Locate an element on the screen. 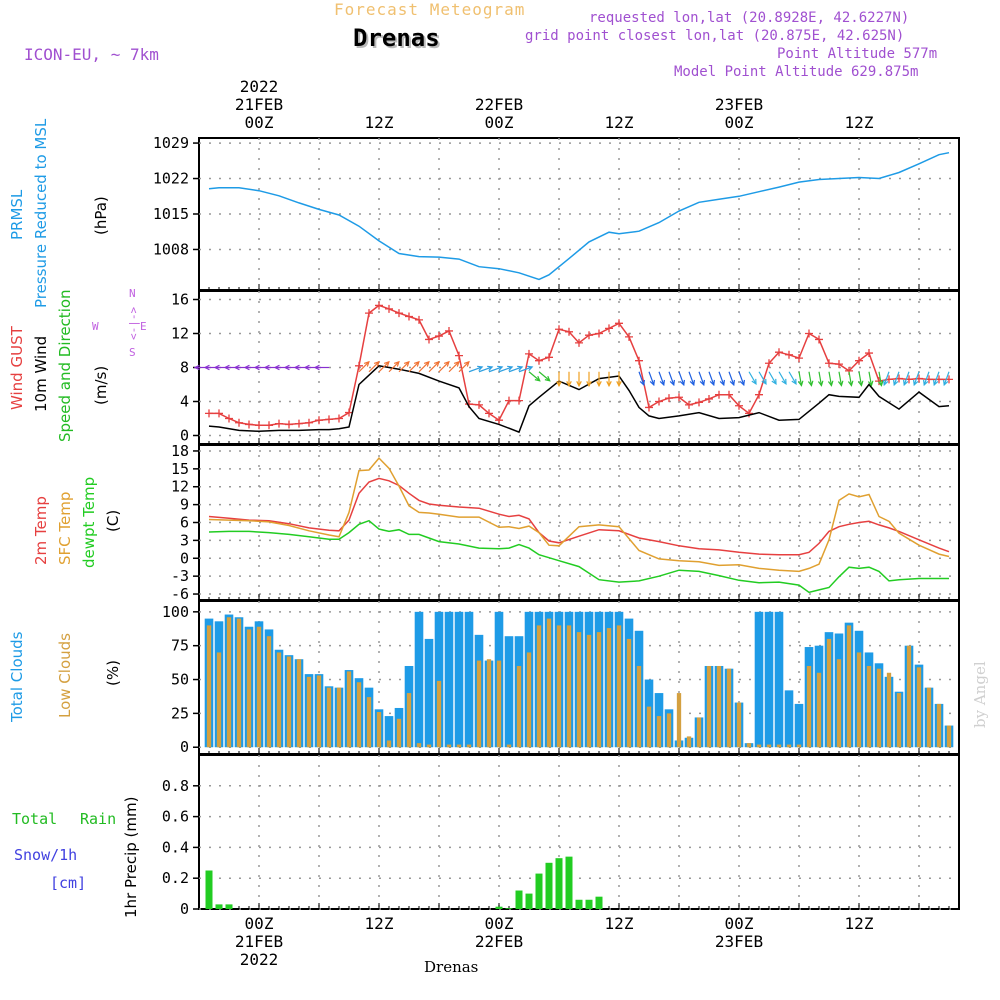  top-axis-date: 22FEB is located at coordinates (499, 104).